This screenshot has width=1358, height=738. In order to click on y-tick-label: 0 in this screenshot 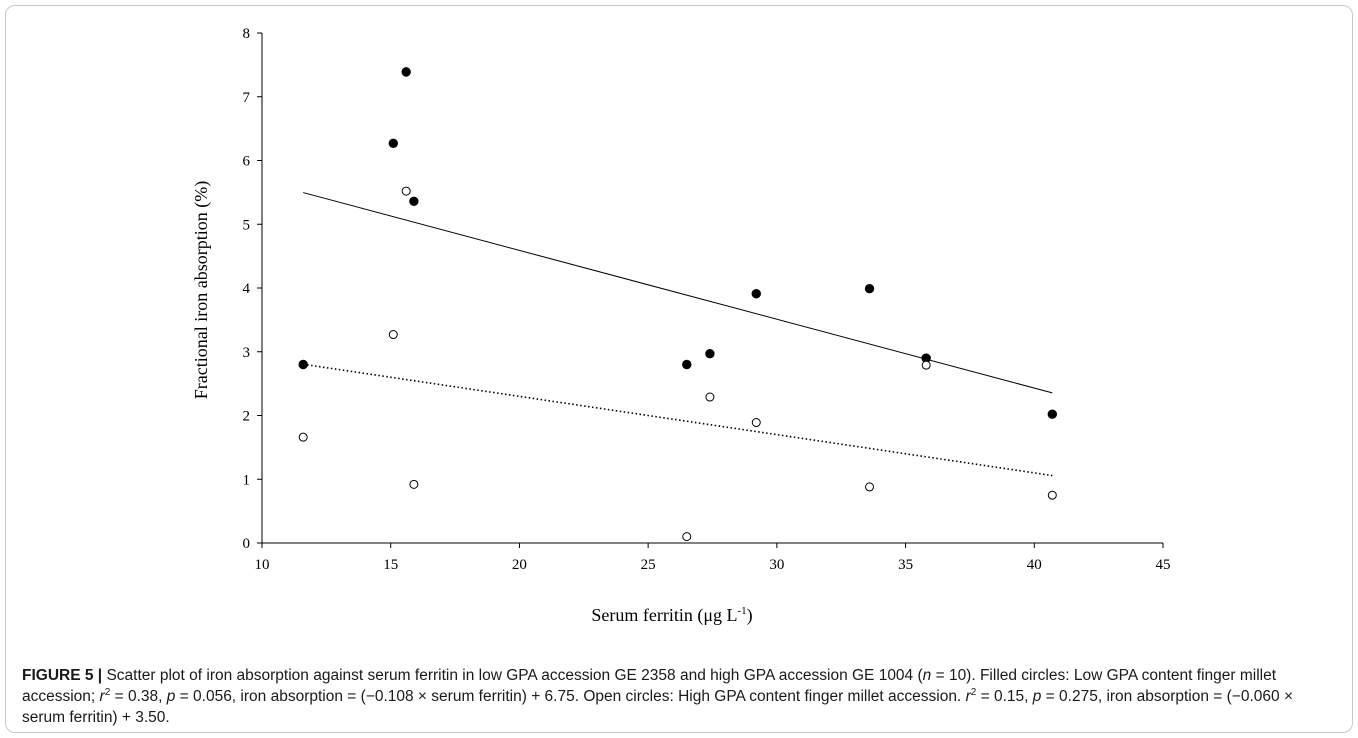, I will do `click(247, 544)`.